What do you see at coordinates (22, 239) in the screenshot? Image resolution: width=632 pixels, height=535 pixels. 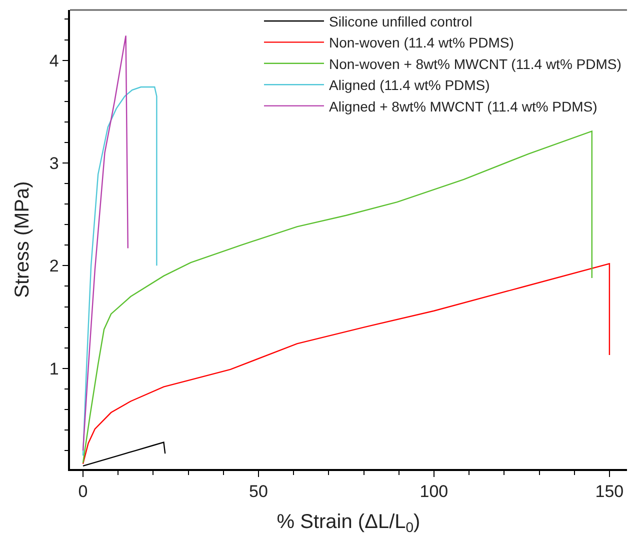 I see `y-axis-title: Stress (MPa)` at bounding box center [22, 239].